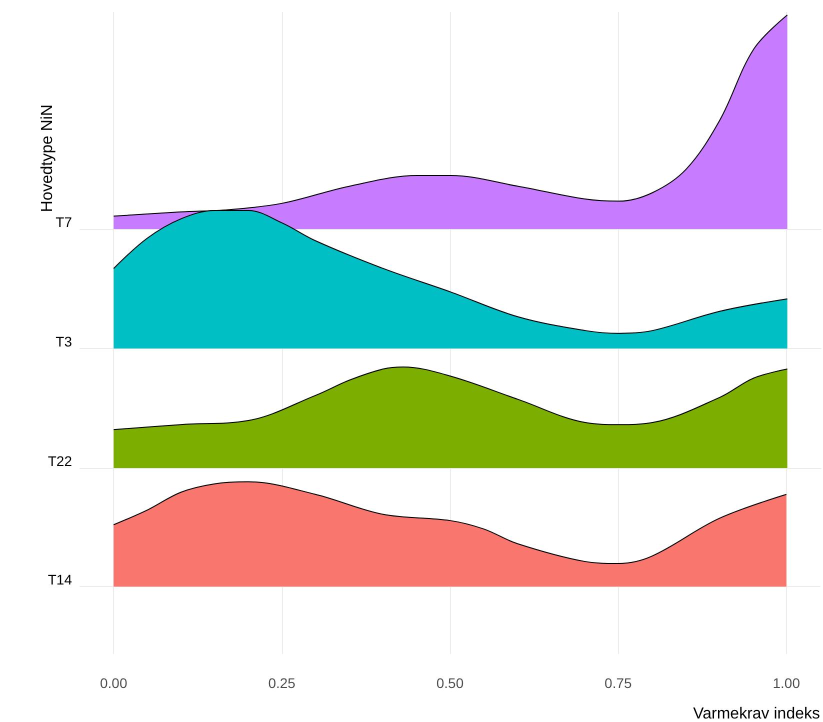  What do you see at coordinates (618, 683) in the screenshot?
I see `x-tick-label: 0.75` at bounding box center [618, 683].